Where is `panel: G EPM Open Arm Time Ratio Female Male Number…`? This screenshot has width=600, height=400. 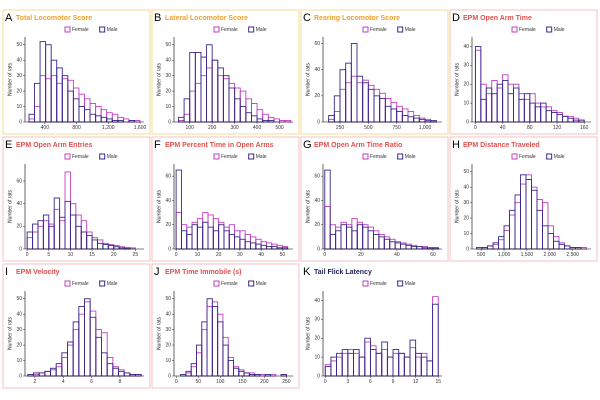 panel: G EPM Open Arm Time Ratio Female Male Number… is located at coordinates (374, 199).